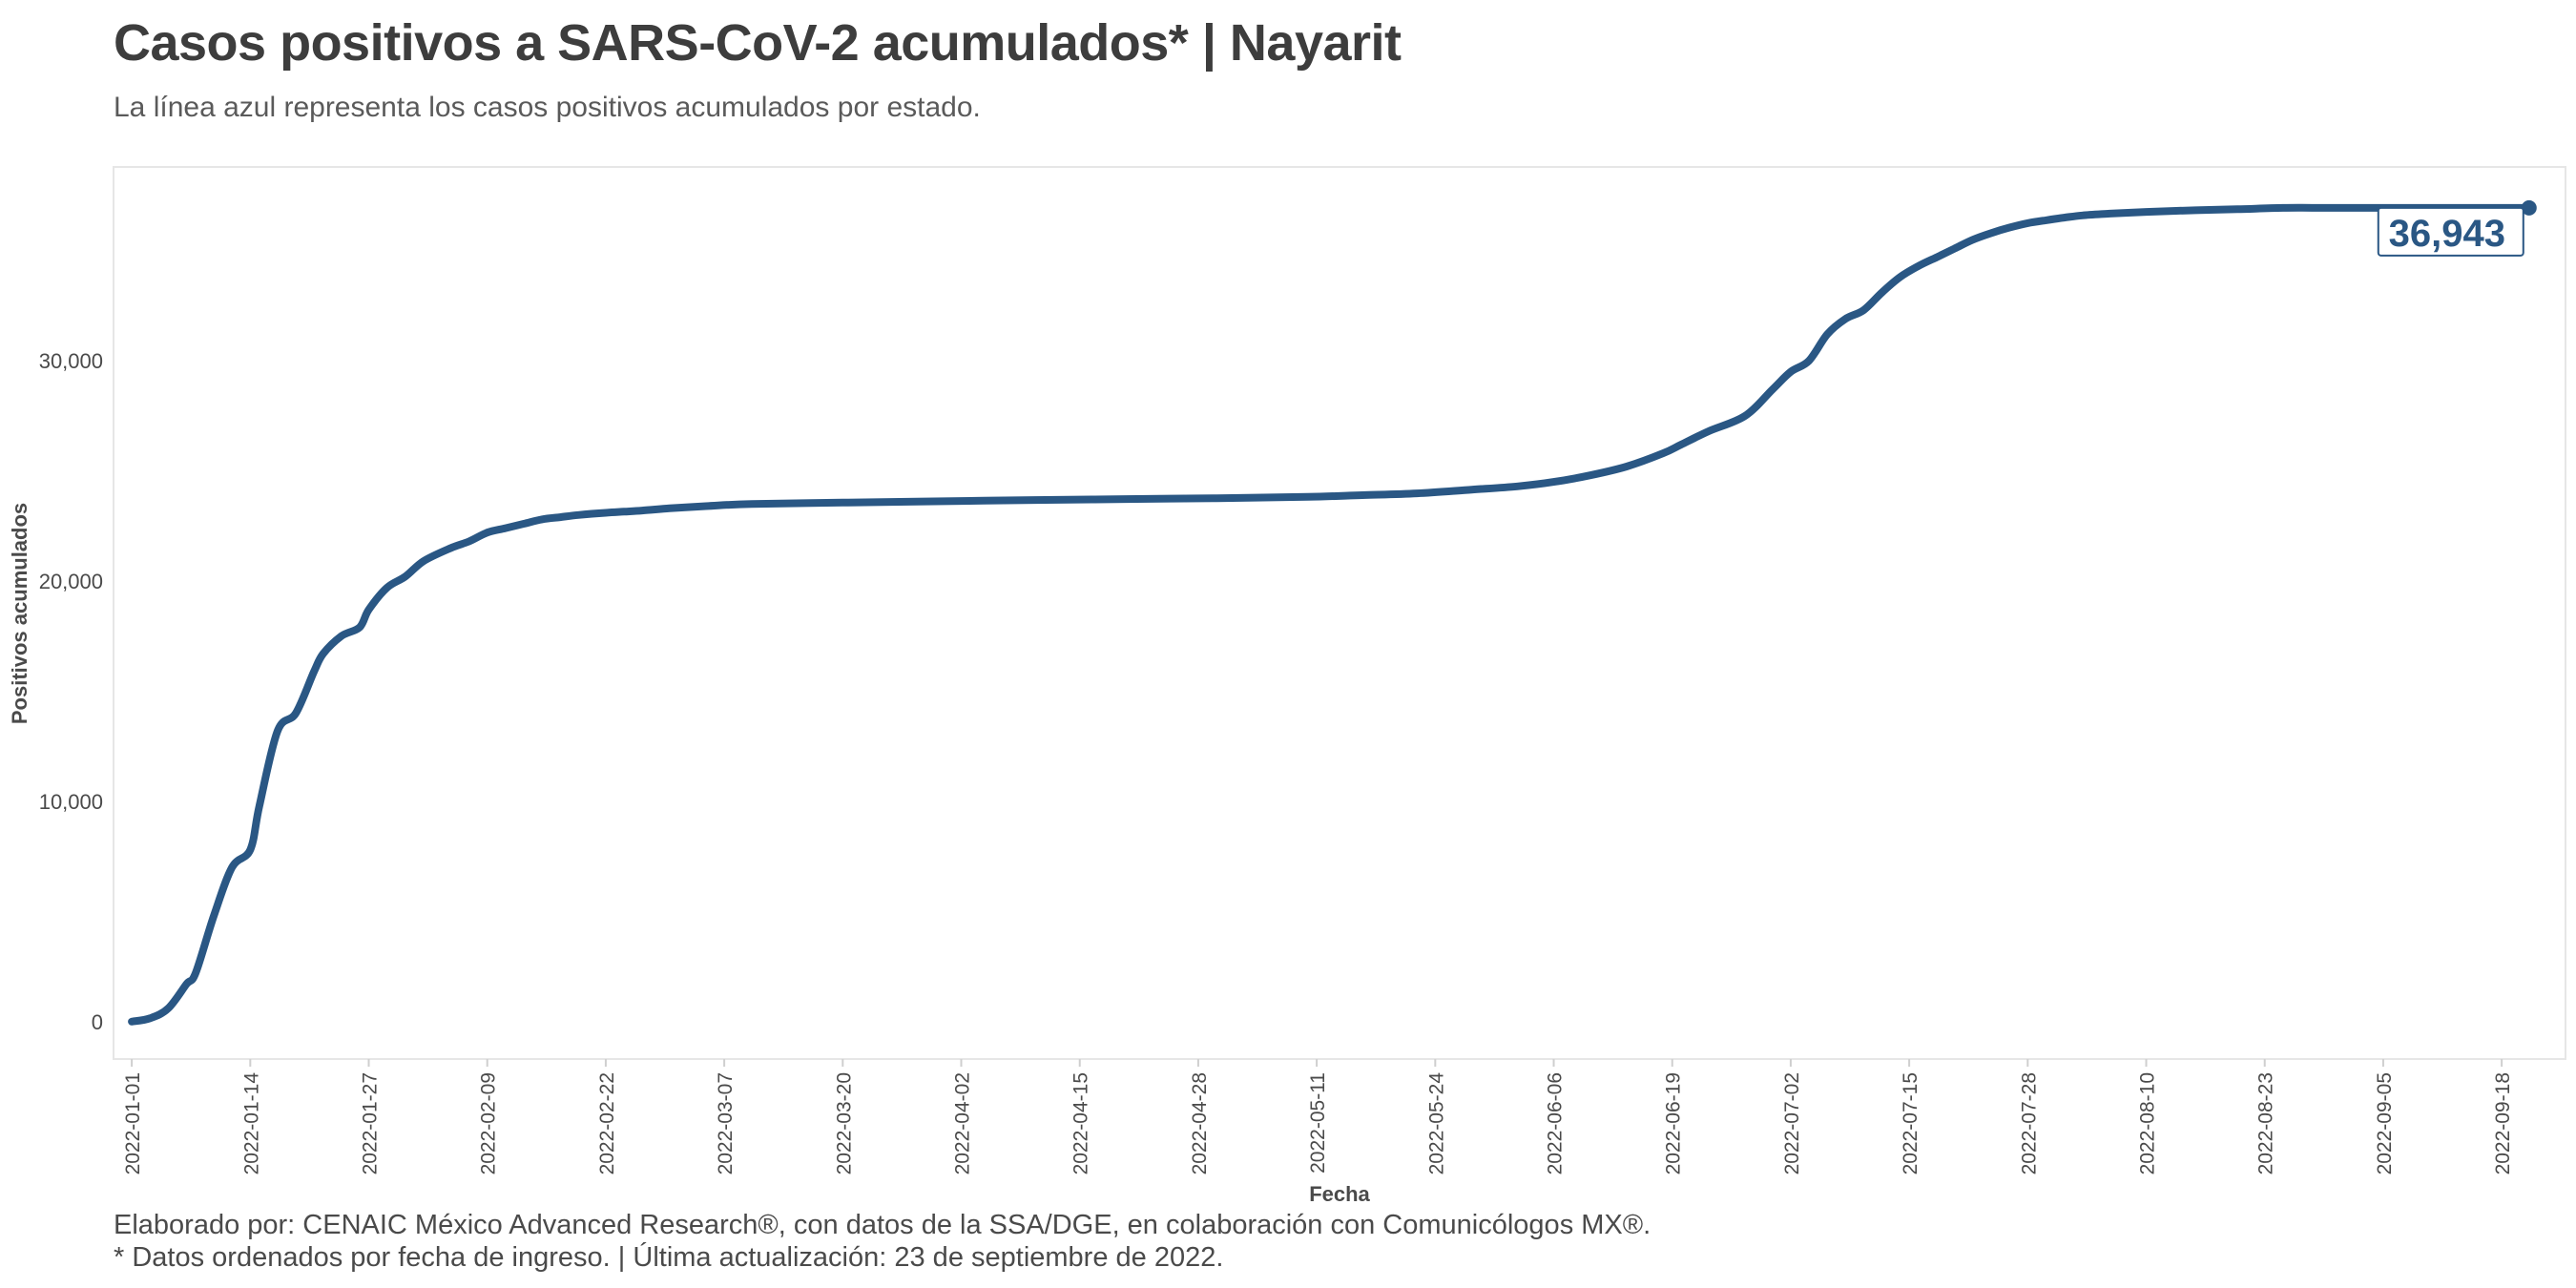 This screenshot has height=1288, width=2576. I want to click on end-value-label: 36,943, so click(2450, 231).